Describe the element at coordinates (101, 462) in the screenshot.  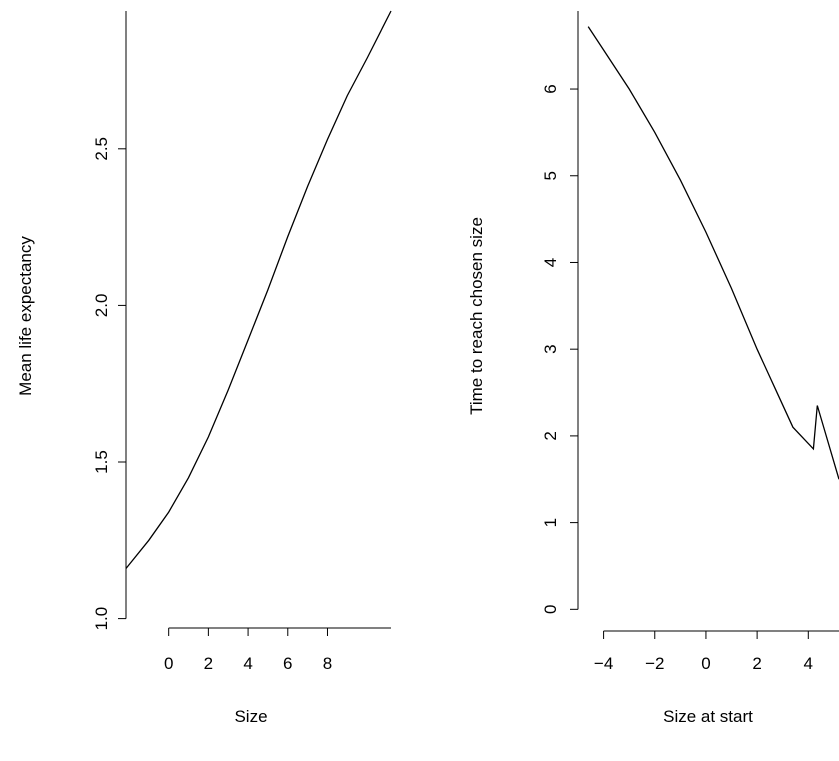
I see `left-chart-y-tick-label: 1.5` at that location.